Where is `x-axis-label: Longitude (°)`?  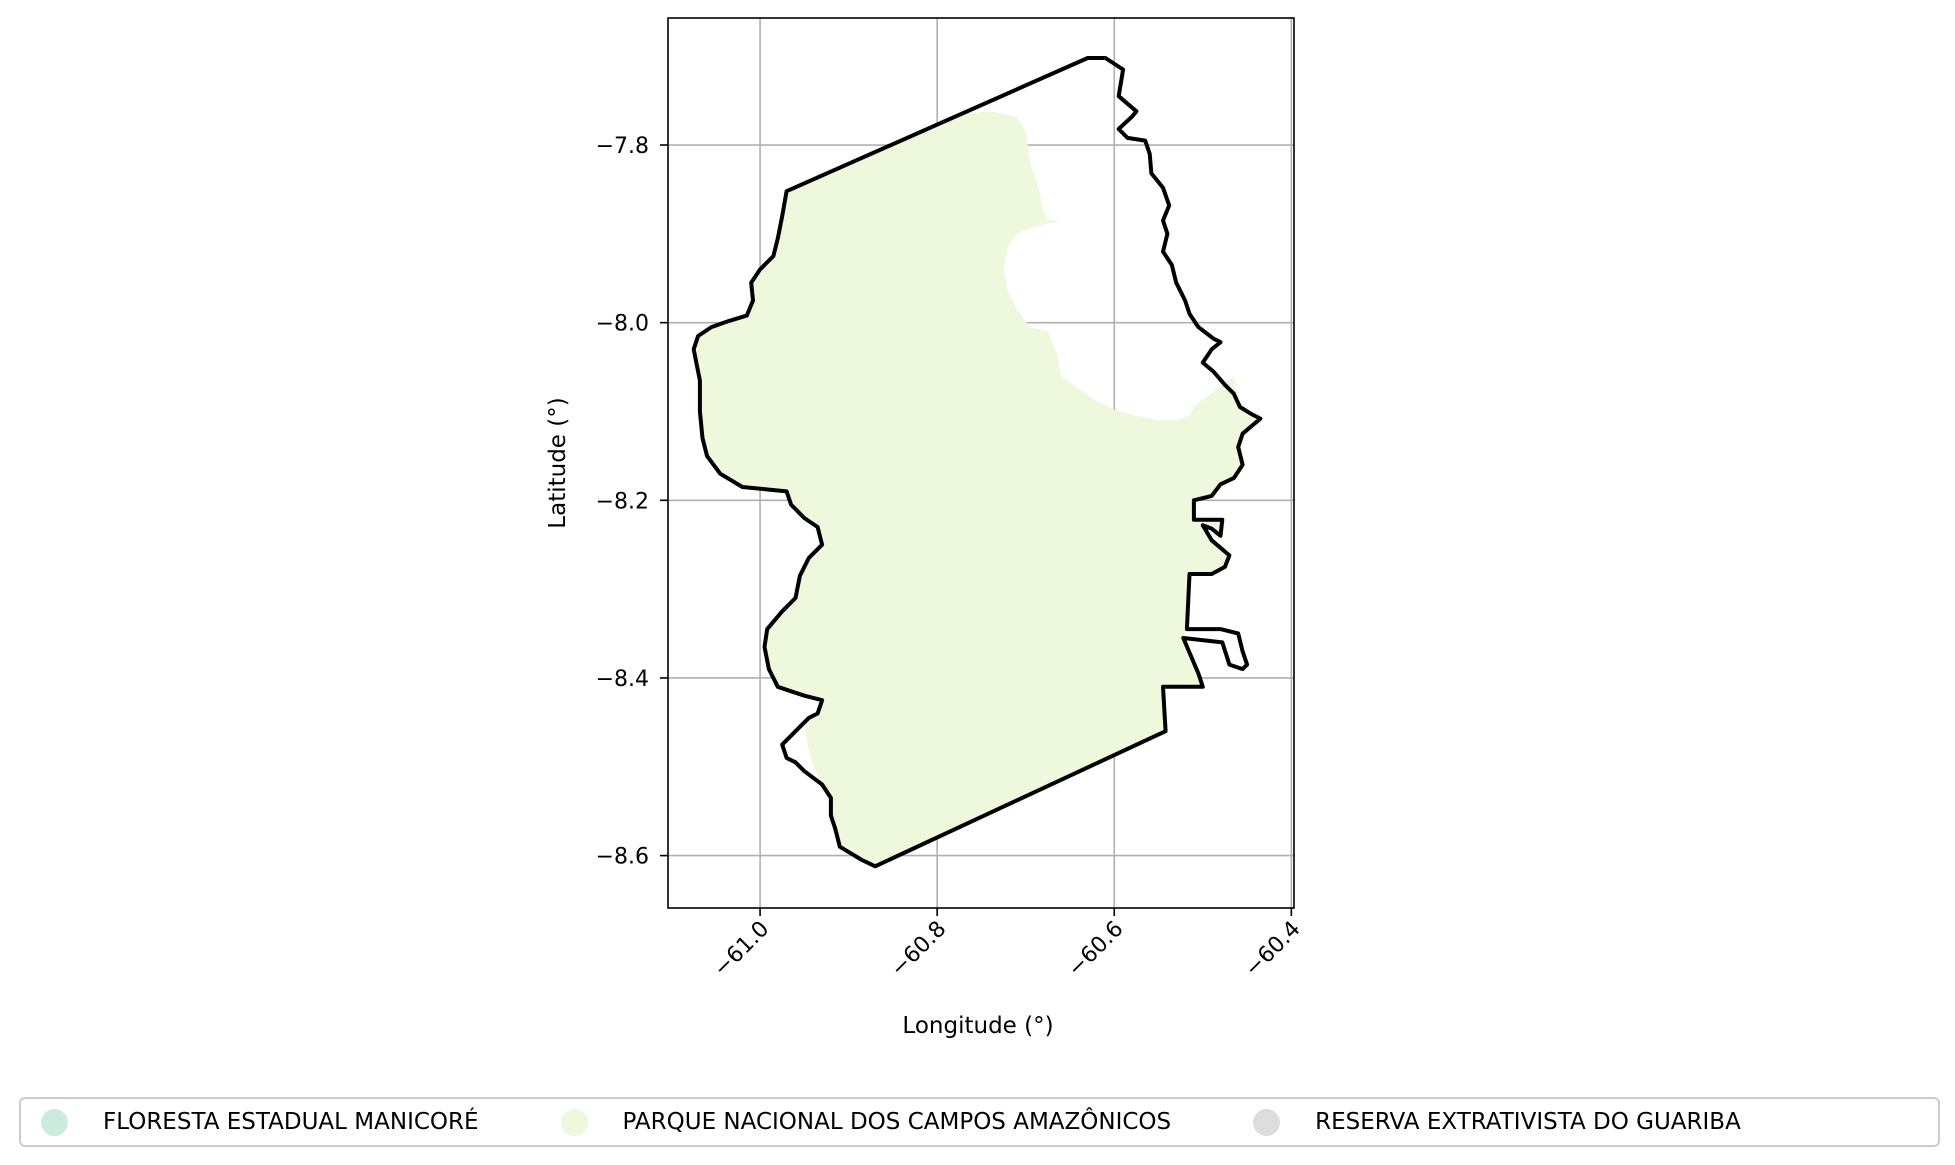 x-axis-label: Longitude (°) is located at coordinates (977, 1026).